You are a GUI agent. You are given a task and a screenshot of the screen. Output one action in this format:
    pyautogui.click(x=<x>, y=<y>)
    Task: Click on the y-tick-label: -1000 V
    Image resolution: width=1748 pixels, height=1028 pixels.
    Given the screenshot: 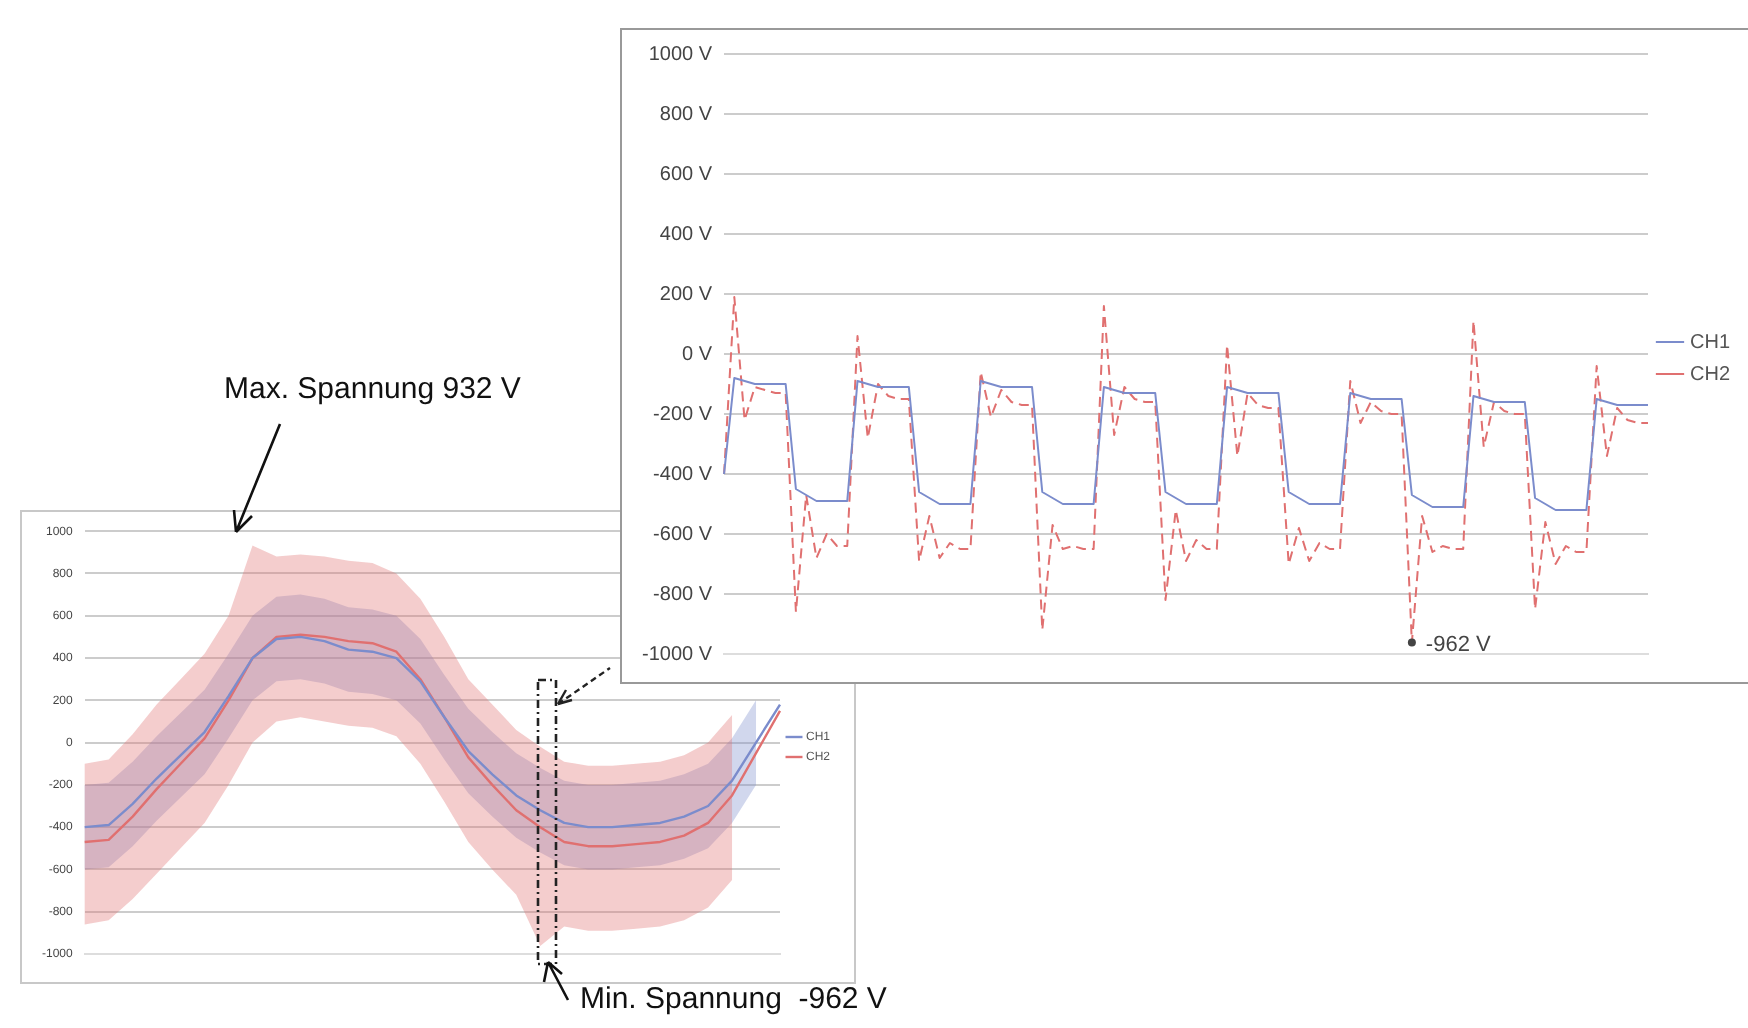 What is the action you would take?
    pyautogui.click(x=677, y=654)
    